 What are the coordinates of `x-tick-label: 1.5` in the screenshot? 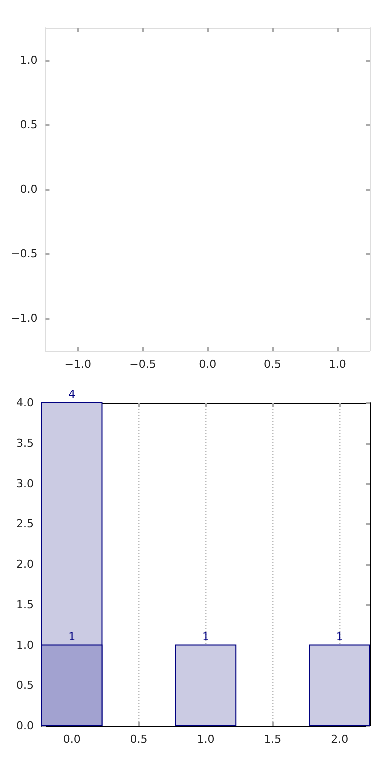 It's located at (273, 739).